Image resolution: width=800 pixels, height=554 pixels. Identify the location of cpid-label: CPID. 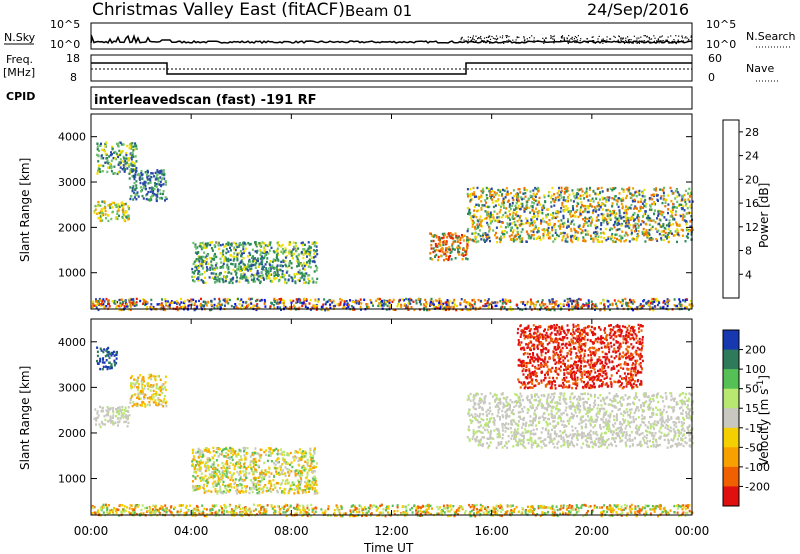
(20, 96).